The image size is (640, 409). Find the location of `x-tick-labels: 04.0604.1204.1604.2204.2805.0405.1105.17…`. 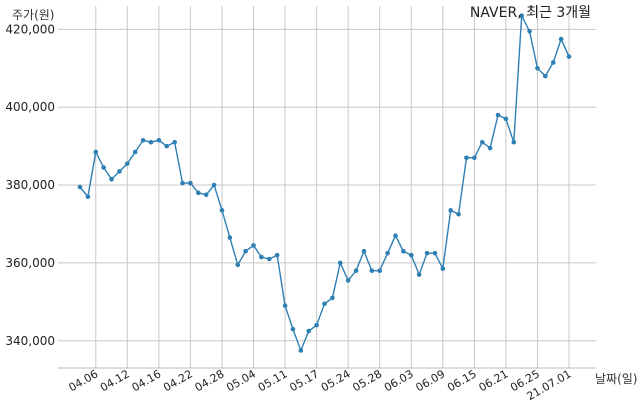

x-tick-labels: 04.0604.1204.1604.2204.2805.0405.1105.17… is located at coordinates (319, 385).